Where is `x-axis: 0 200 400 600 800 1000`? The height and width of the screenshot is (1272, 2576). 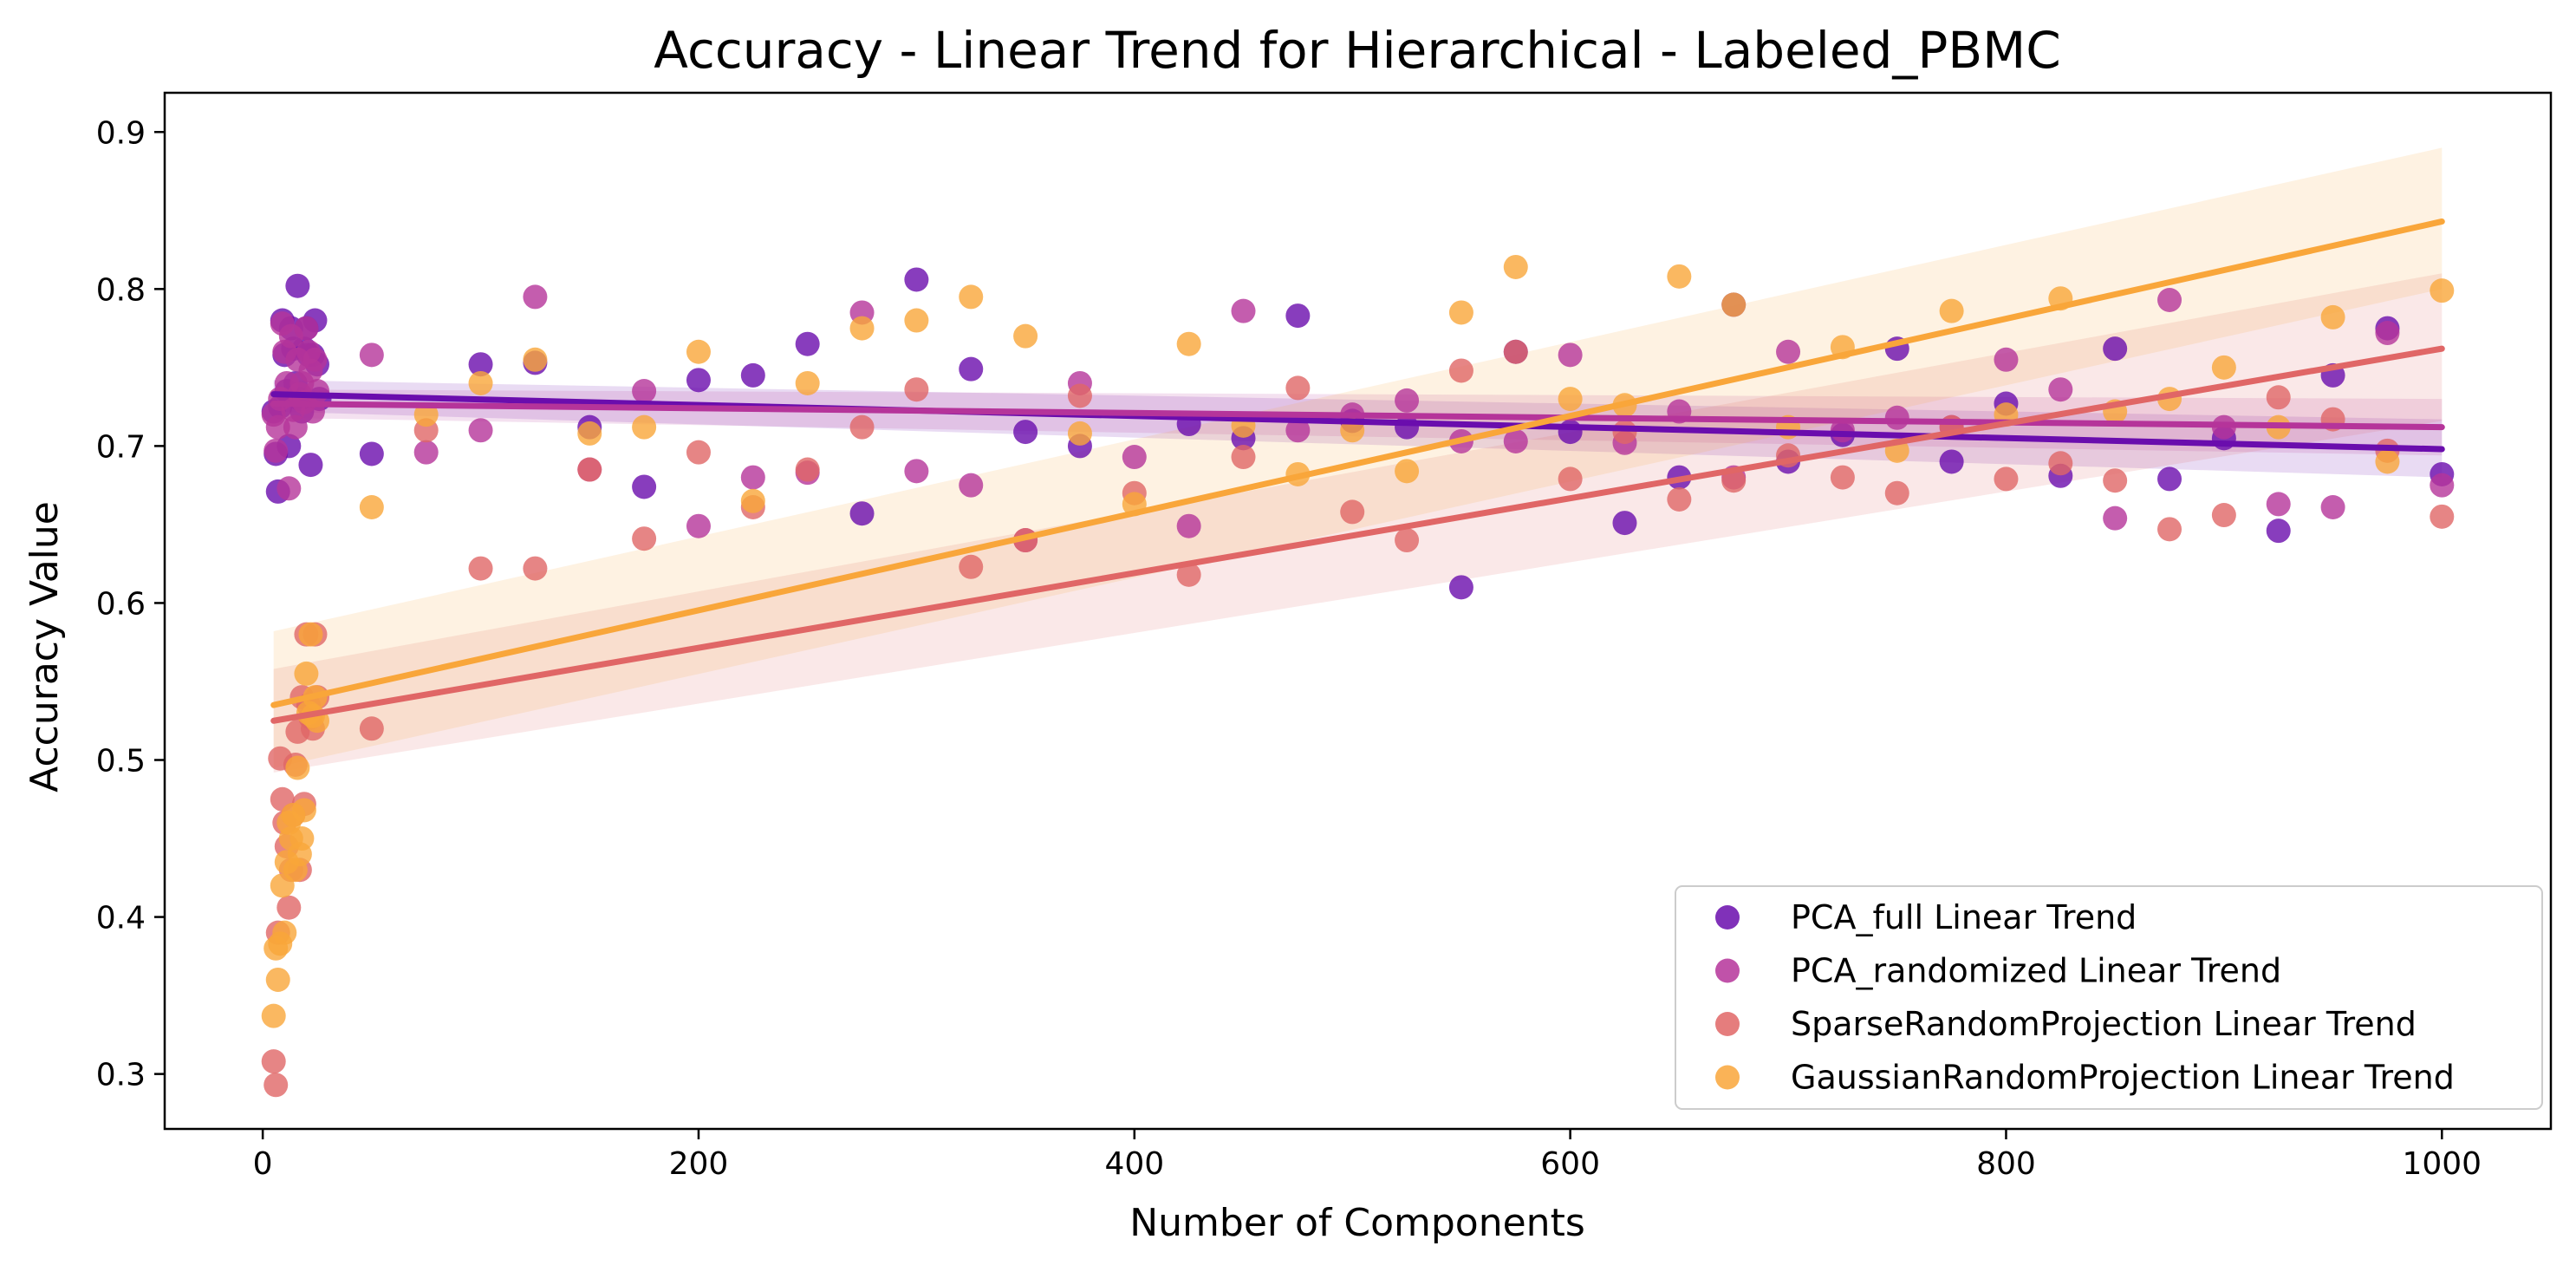
x-axis: 0 200 400 600 800 1000 is located at coordinates (1367, 1155).